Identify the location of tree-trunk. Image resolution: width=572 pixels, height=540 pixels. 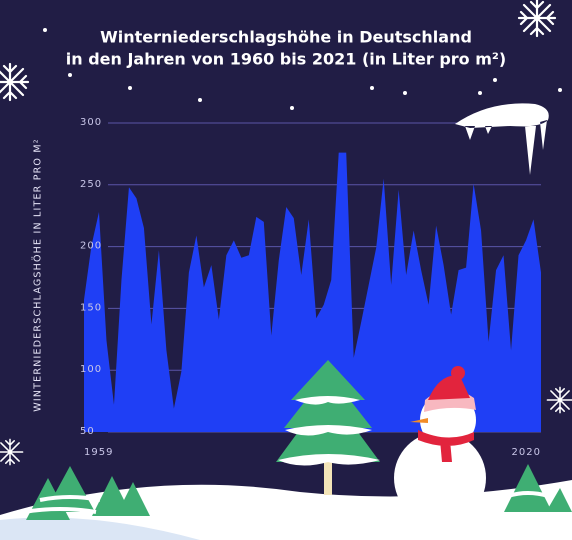
(328, 475).